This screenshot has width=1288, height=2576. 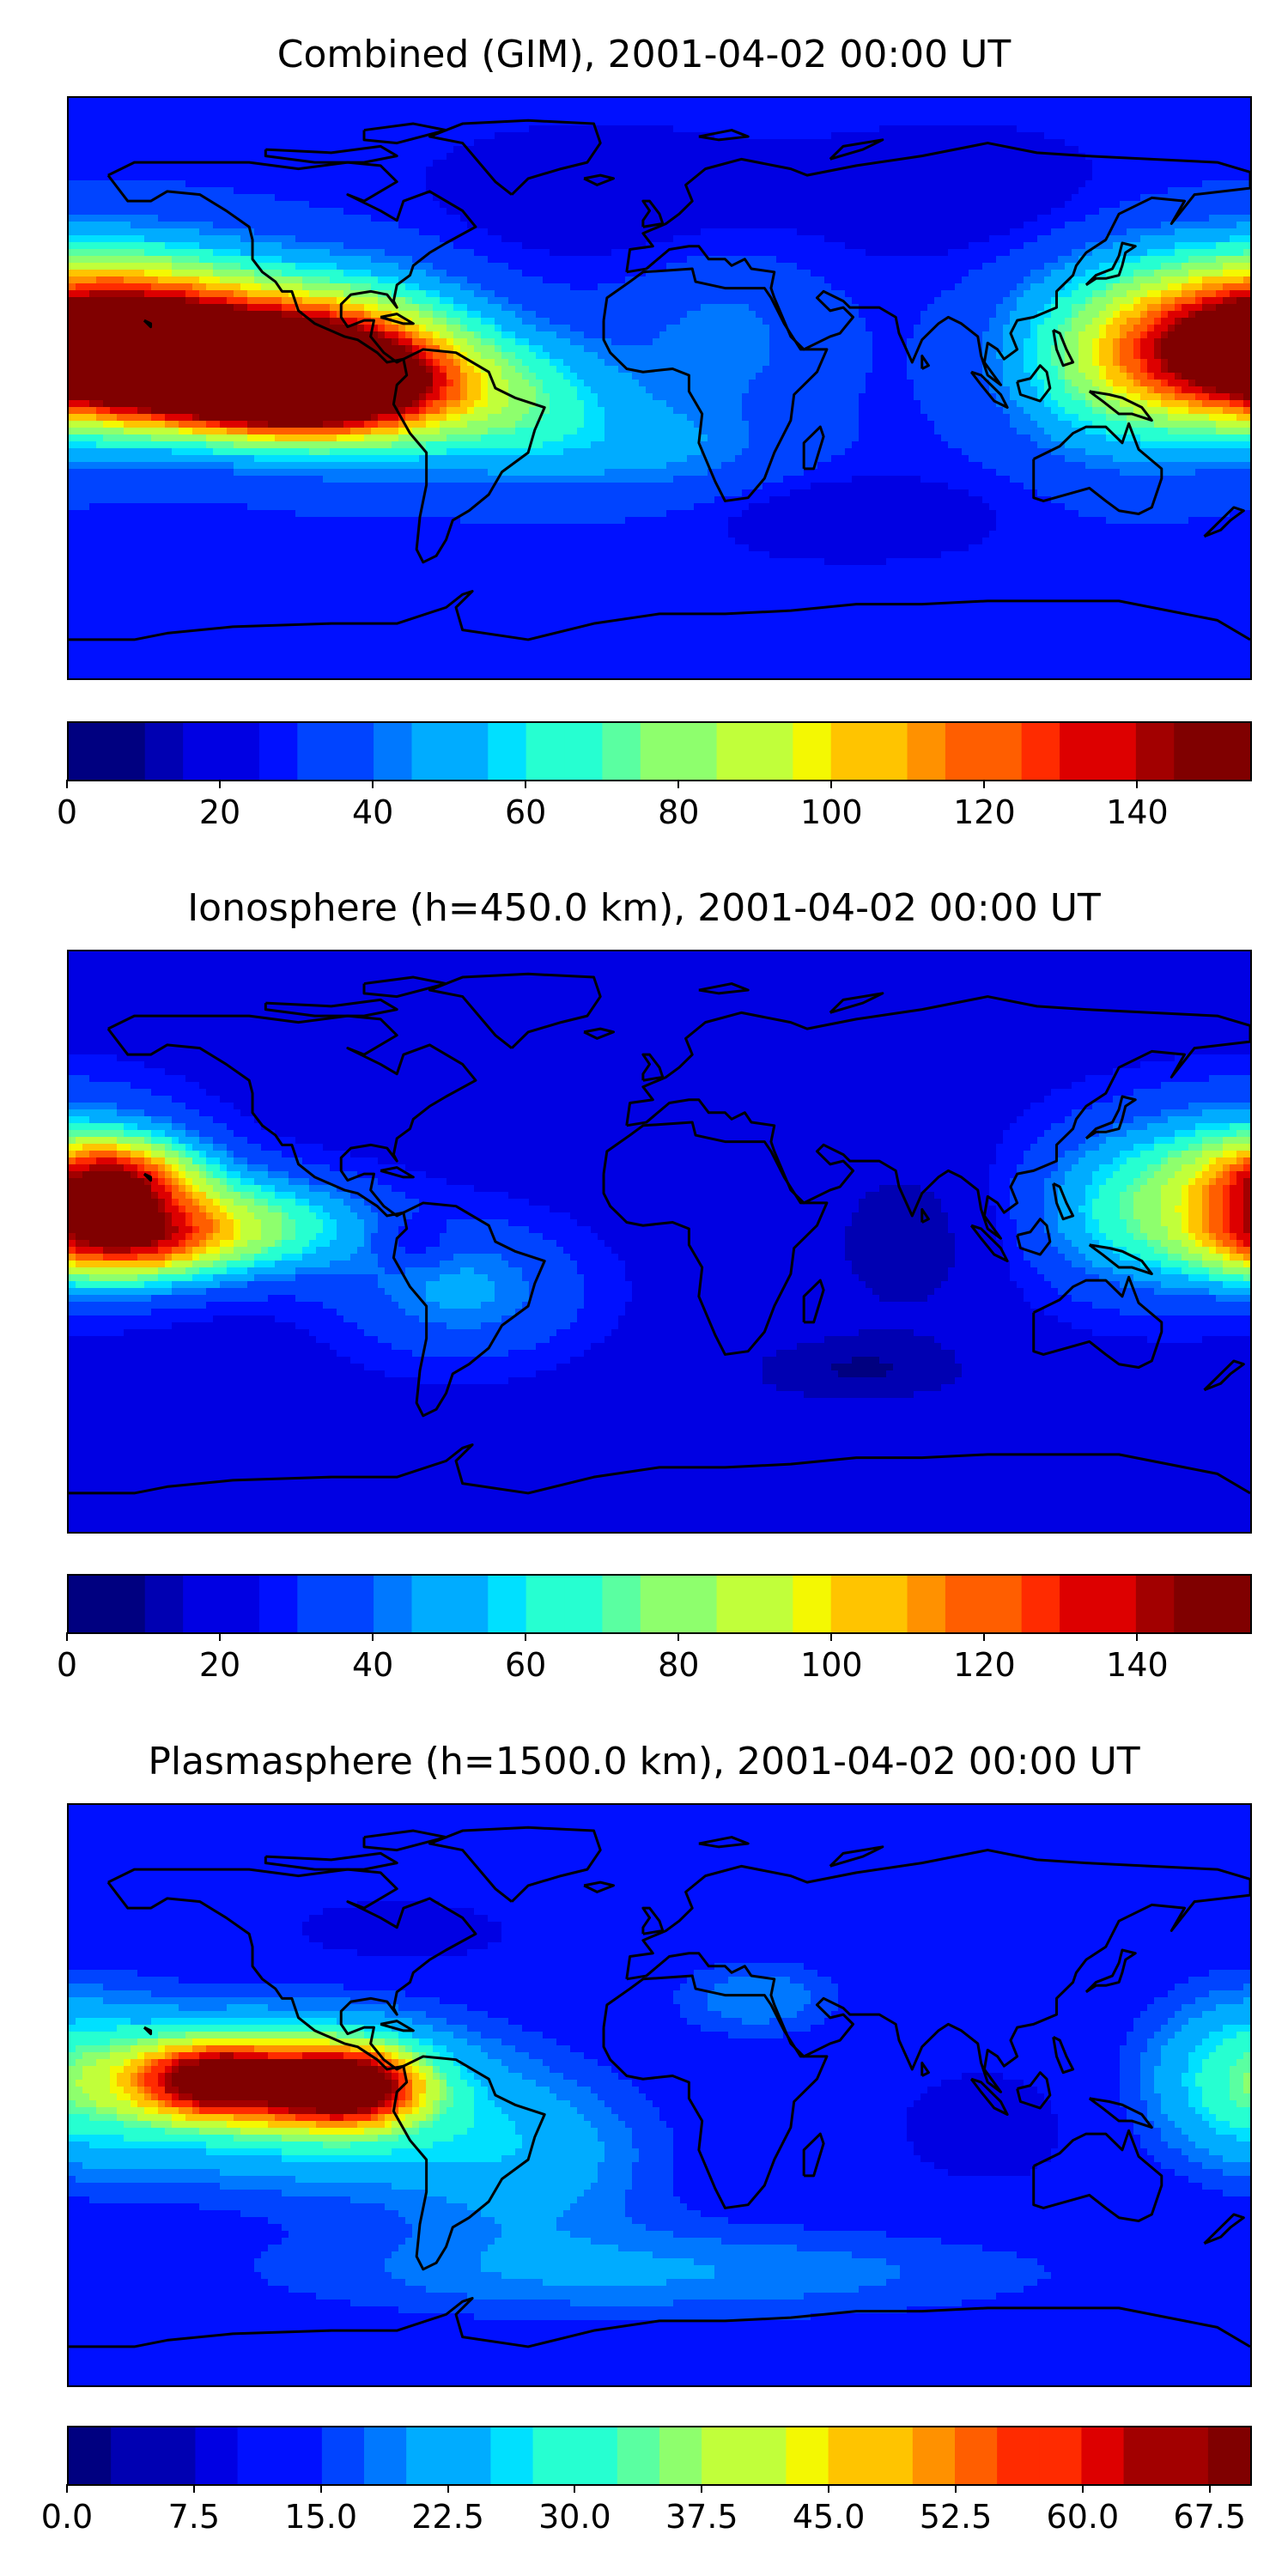 What do you see at coordinates (678, 812) in the screenshot?
I see `colorbar-tick-label: 80` at bounding box center [678, 812].